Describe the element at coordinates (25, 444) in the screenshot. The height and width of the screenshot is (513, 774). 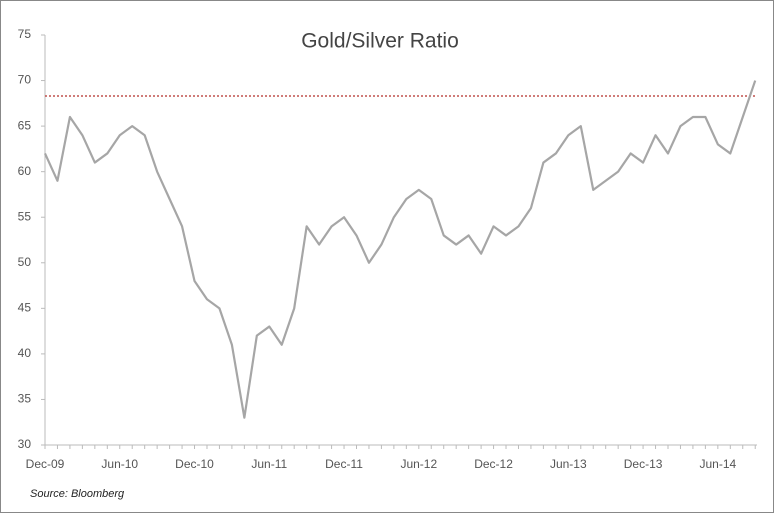
I see `y-tick-label: 30` at that location.